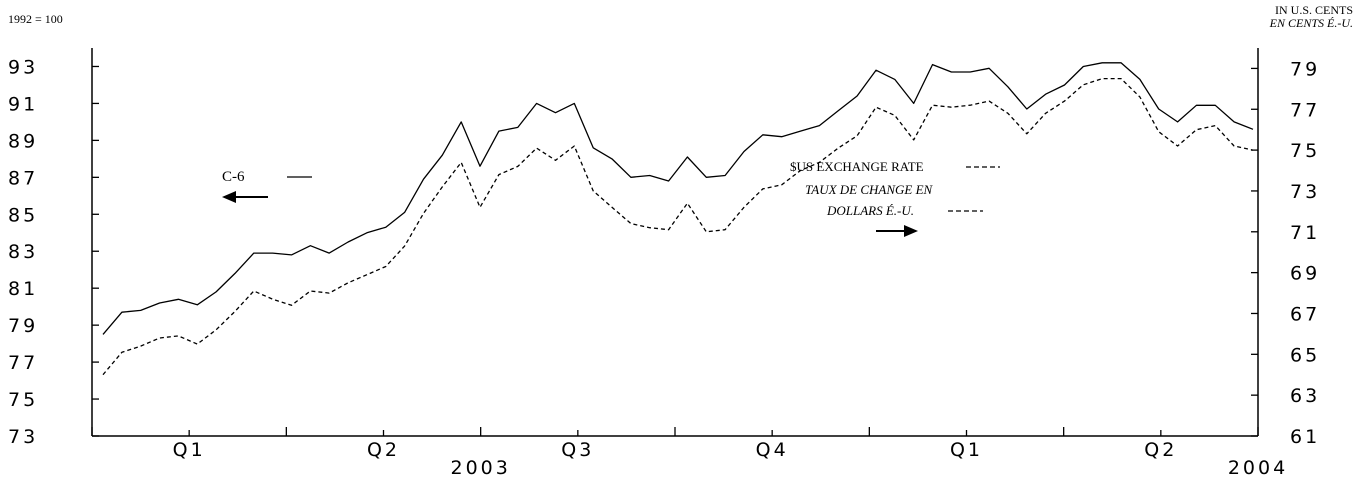  What do you see at coordinates (23, 289) in the screenshot?
I see `left-tick-label: 81` at bounding box center [23, 289].